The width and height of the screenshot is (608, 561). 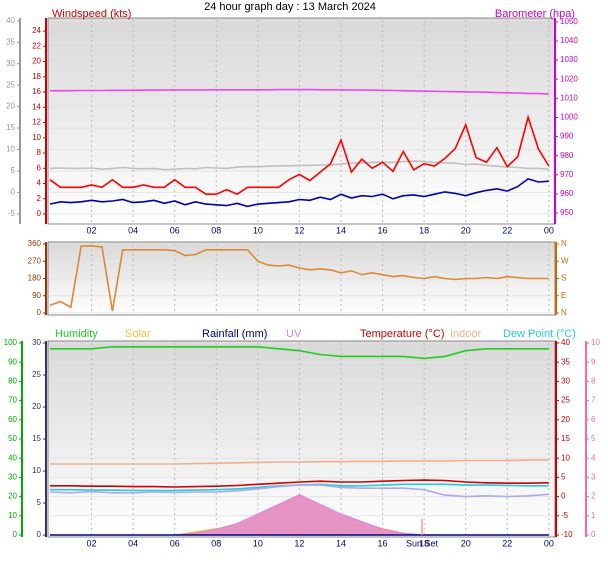 What do you see at coordinates (12, 438) in the screenshot?
I see `y-tick-label: 50` at bounding box center [12, 438].